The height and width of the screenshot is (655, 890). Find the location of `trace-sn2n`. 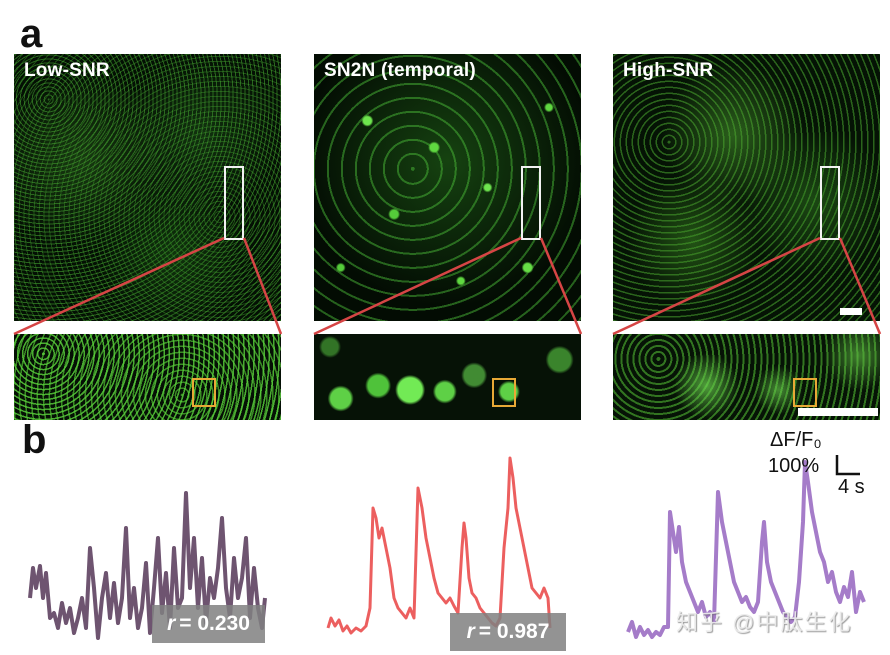

trace-sn2n is located at coordinates (439, 545).